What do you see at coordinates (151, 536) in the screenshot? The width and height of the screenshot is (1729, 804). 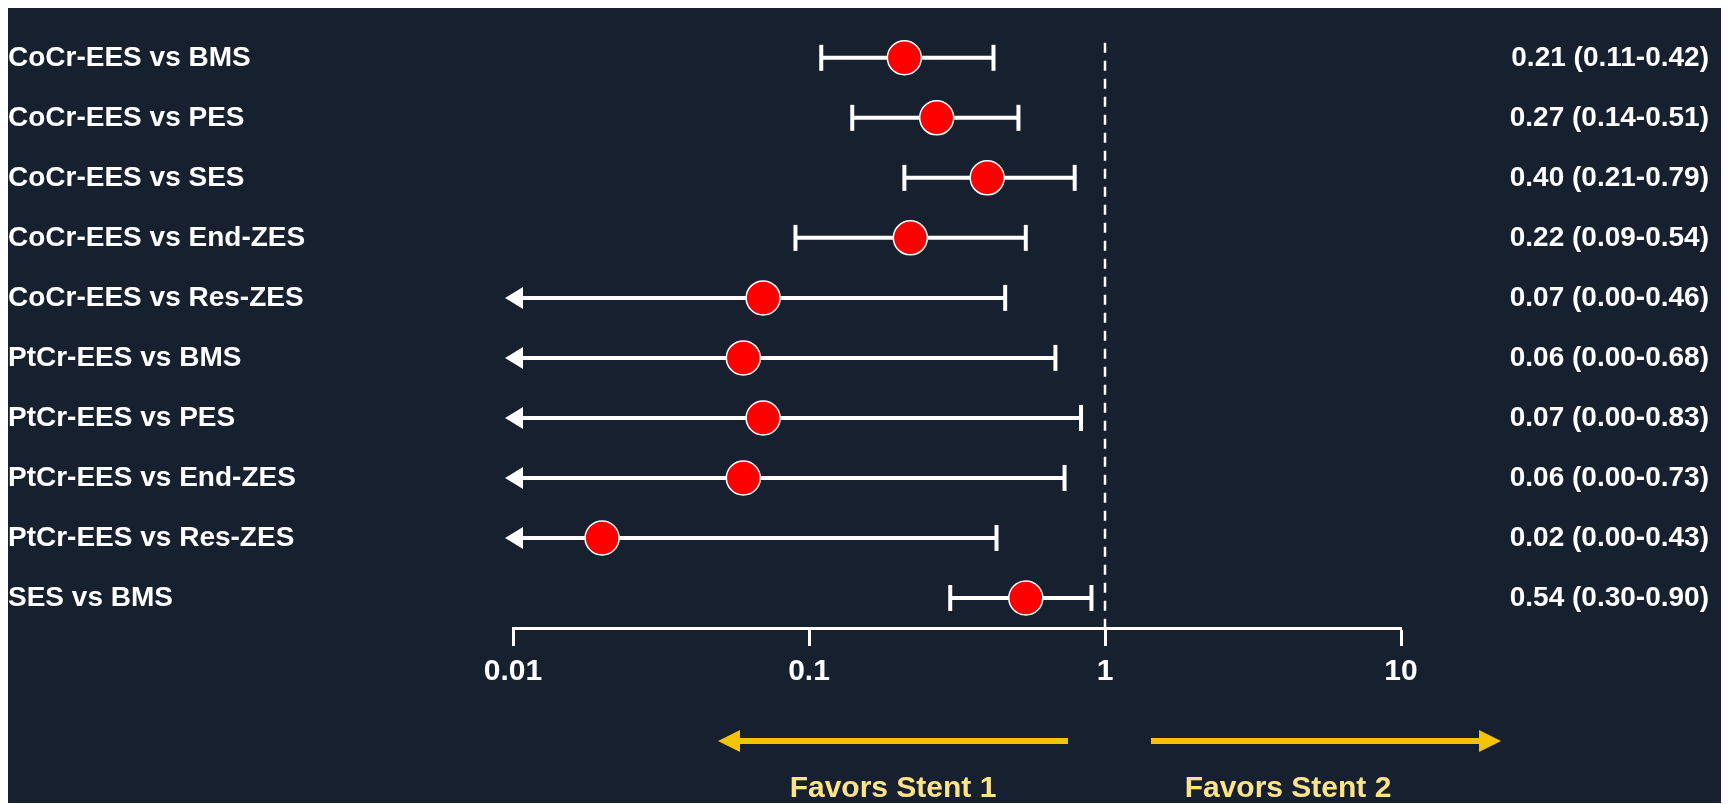 I see `y-tick-label: PtCr-EES vs Res-ZES` at bounding box center [151, 536].